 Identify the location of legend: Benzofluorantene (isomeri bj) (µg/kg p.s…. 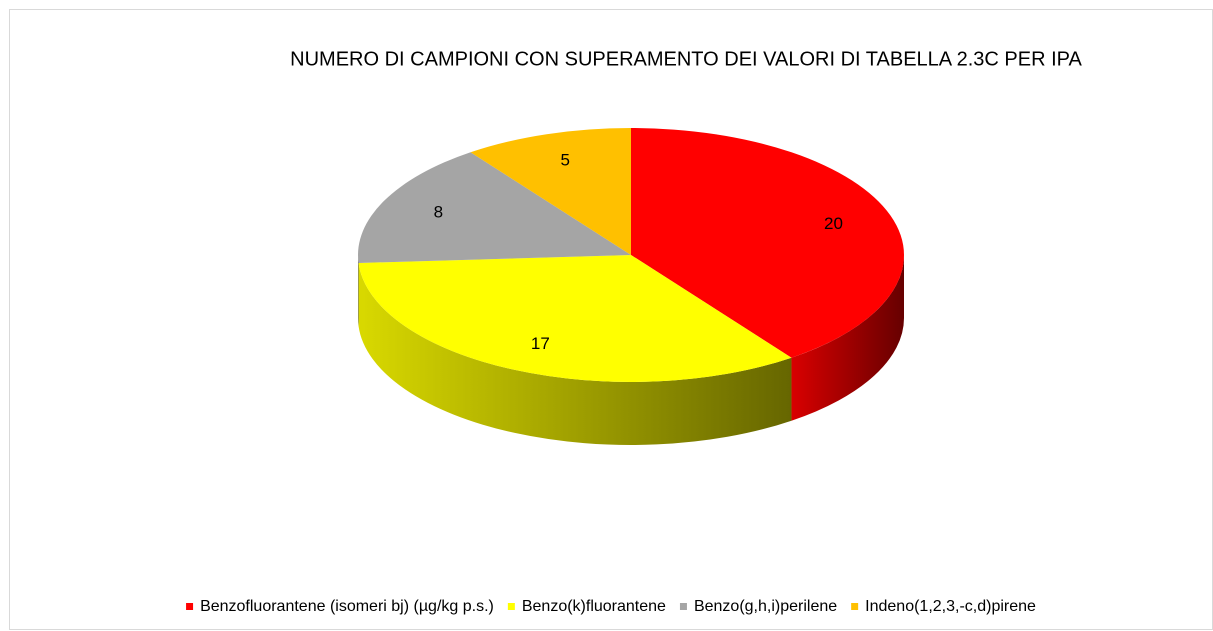
(611, 606).